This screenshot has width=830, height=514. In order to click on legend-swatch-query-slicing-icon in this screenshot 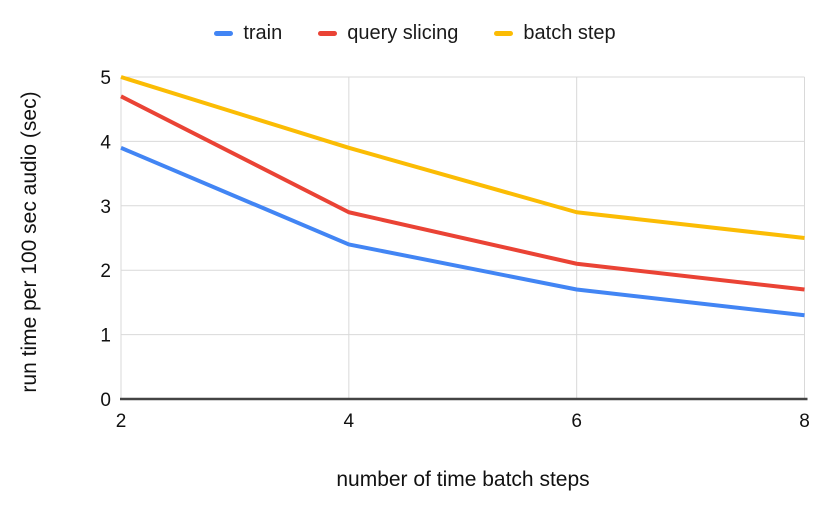, I will do `click(328, 33)`.